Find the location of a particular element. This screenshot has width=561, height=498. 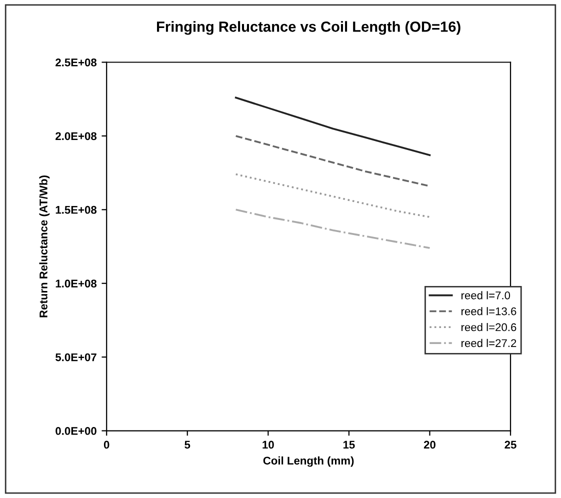

x-tick-label: 5 is located at coordinates (187, 444).